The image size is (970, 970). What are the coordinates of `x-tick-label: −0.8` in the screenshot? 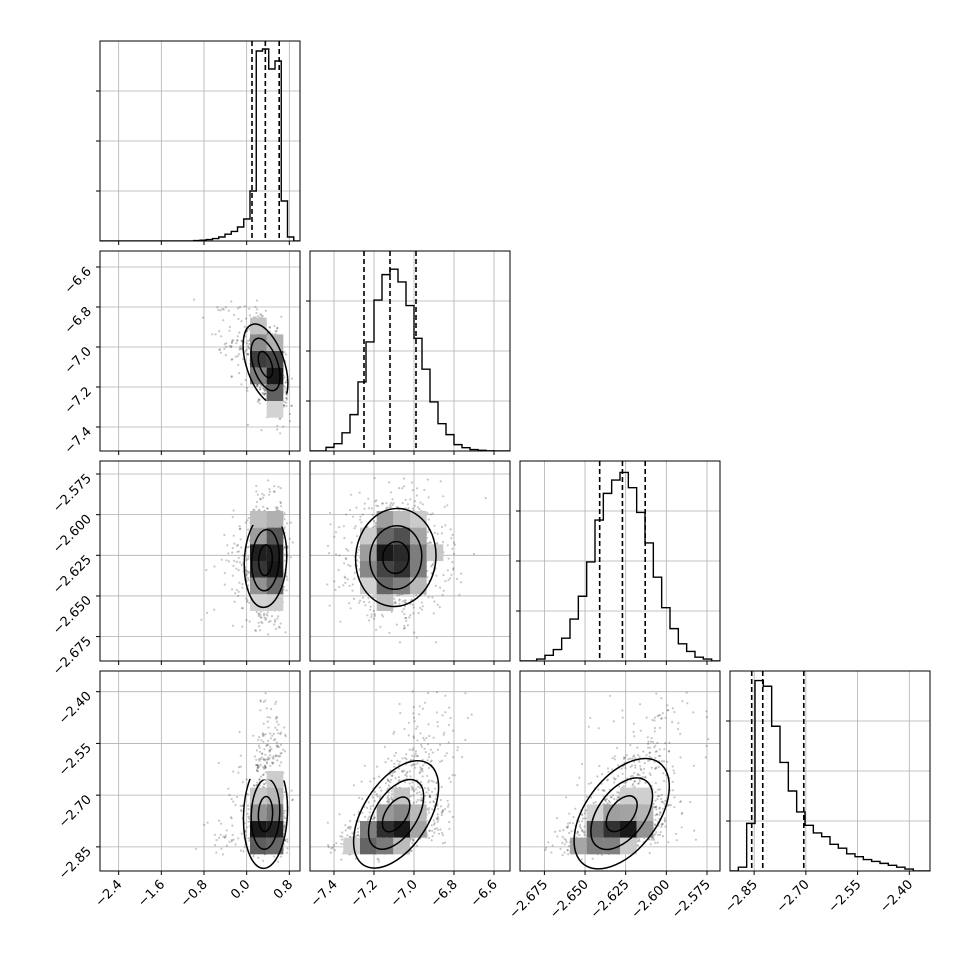 It's located at (194, 893).